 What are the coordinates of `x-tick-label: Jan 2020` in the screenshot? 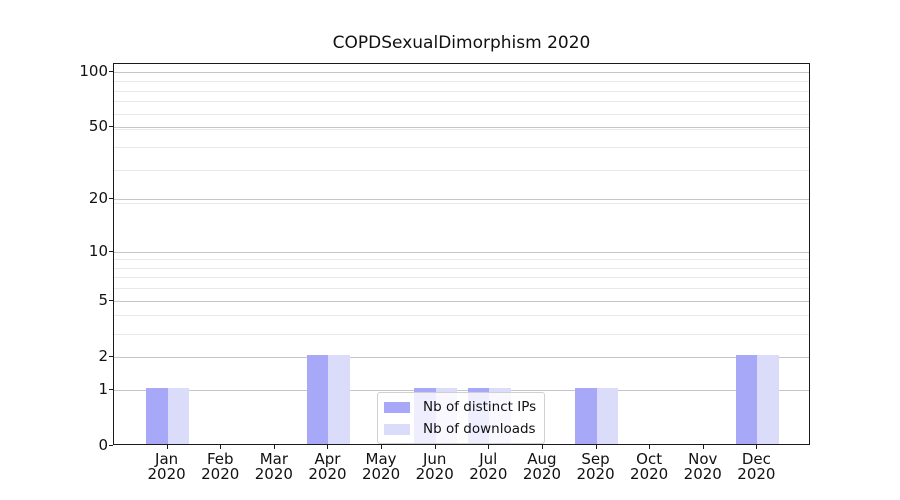 It's located at (167, 467).